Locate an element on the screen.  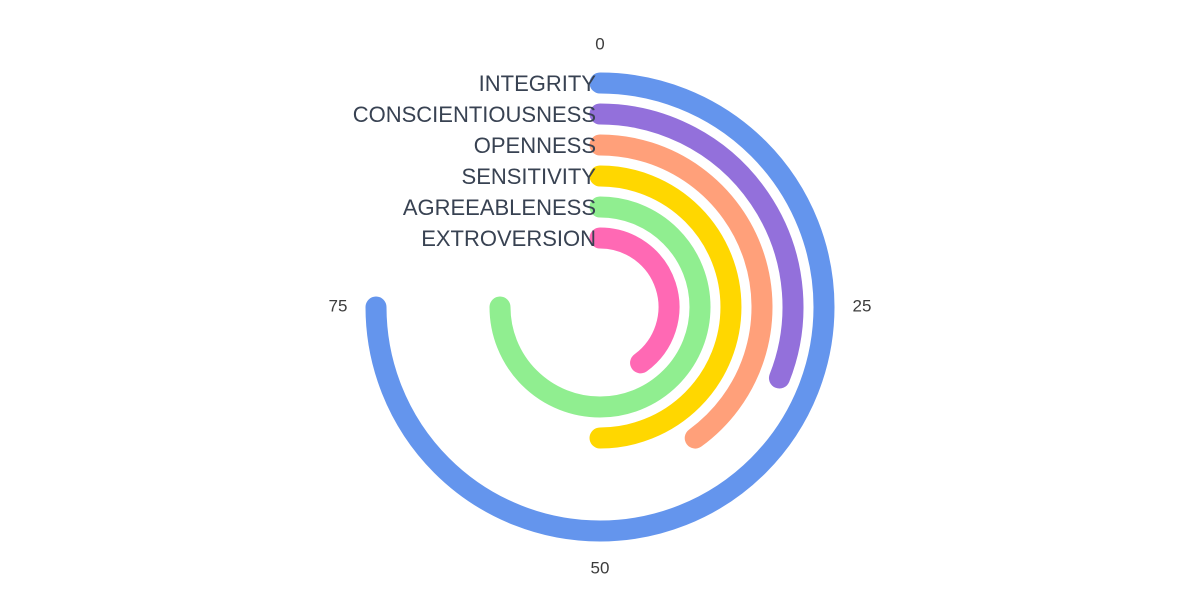
bar-agreeableness is located at coordinates (600, 307).